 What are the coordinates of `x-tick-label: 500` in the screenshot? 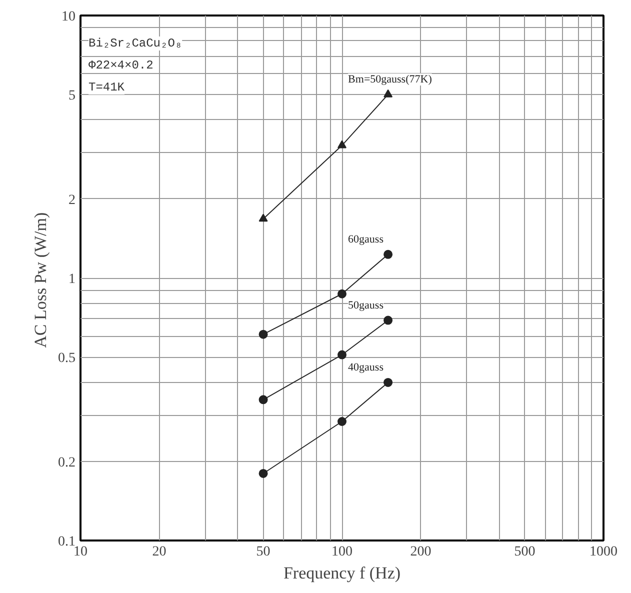 It's located at (525, 552).